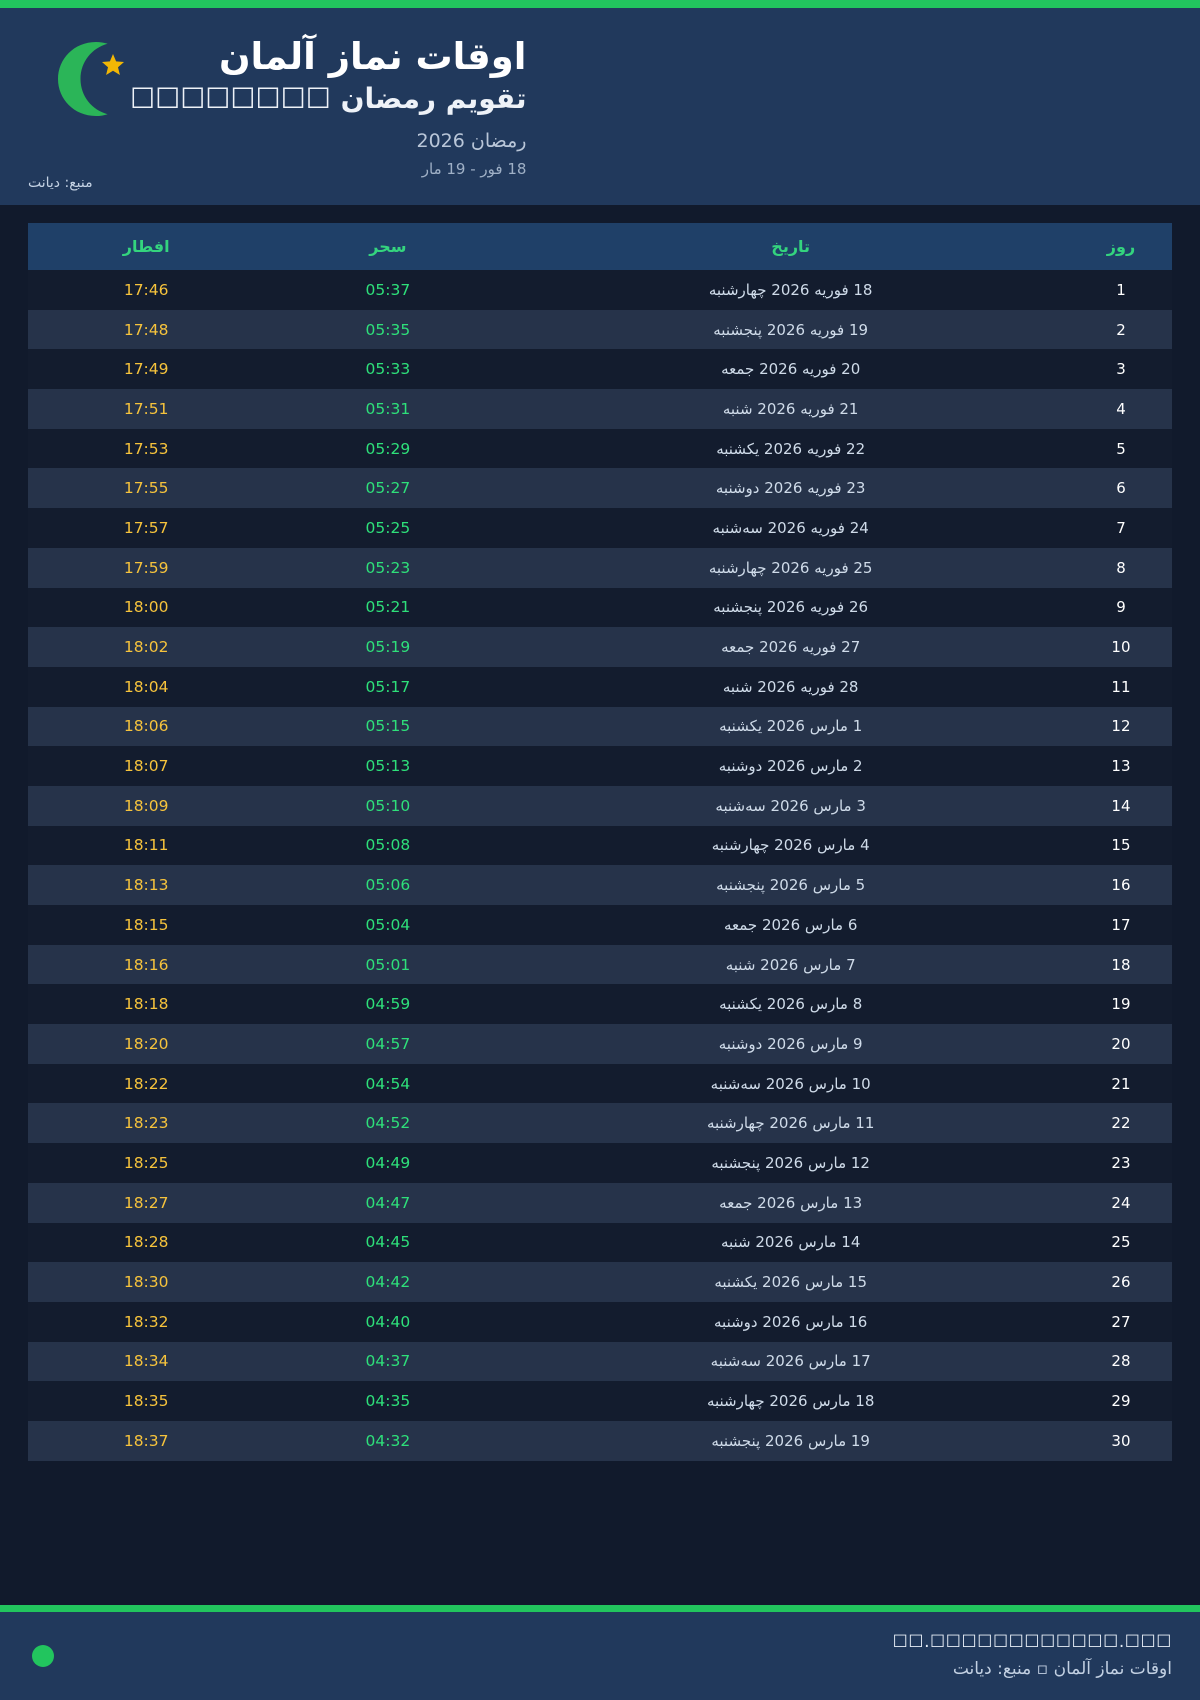 The image size is (1200, 1700). What do you see at coordinates (790, 289) in the screenshot?
I see `cell-date: 18 فوریه 2026 چهارشنبه` at bounding box center [790, 289].